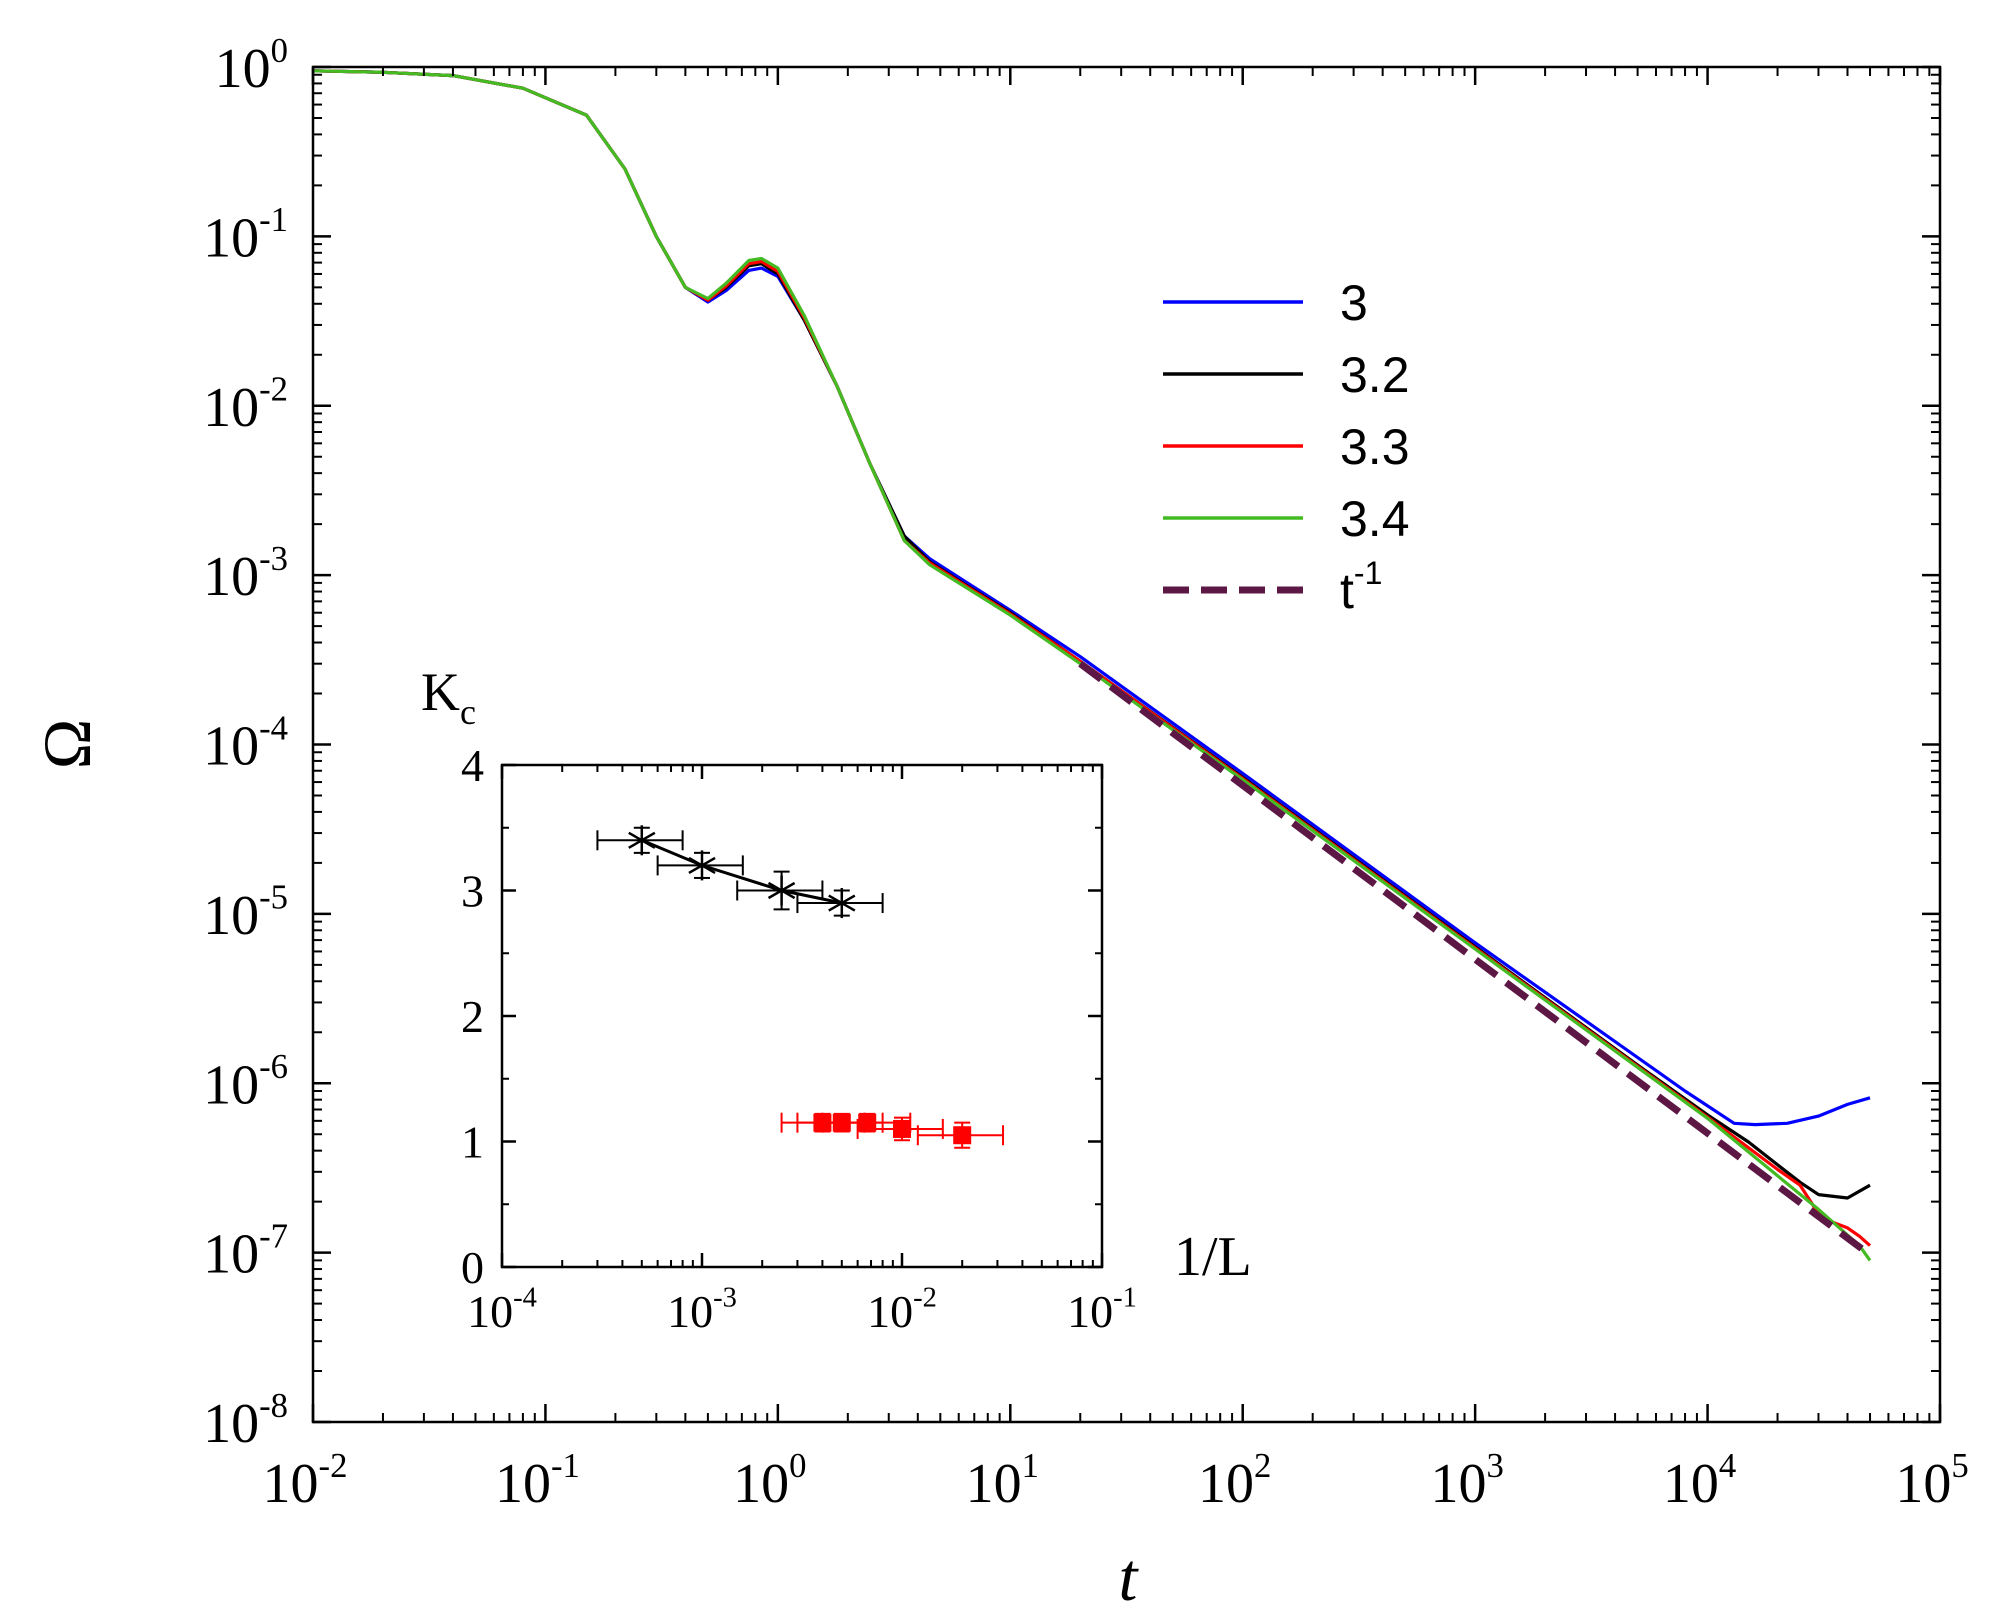 This screenshot has width=1997, height=1619. Describe the element at coordinates (1375, 519) in the screenshot. I see `legend-label-3: 3.4` at that location.